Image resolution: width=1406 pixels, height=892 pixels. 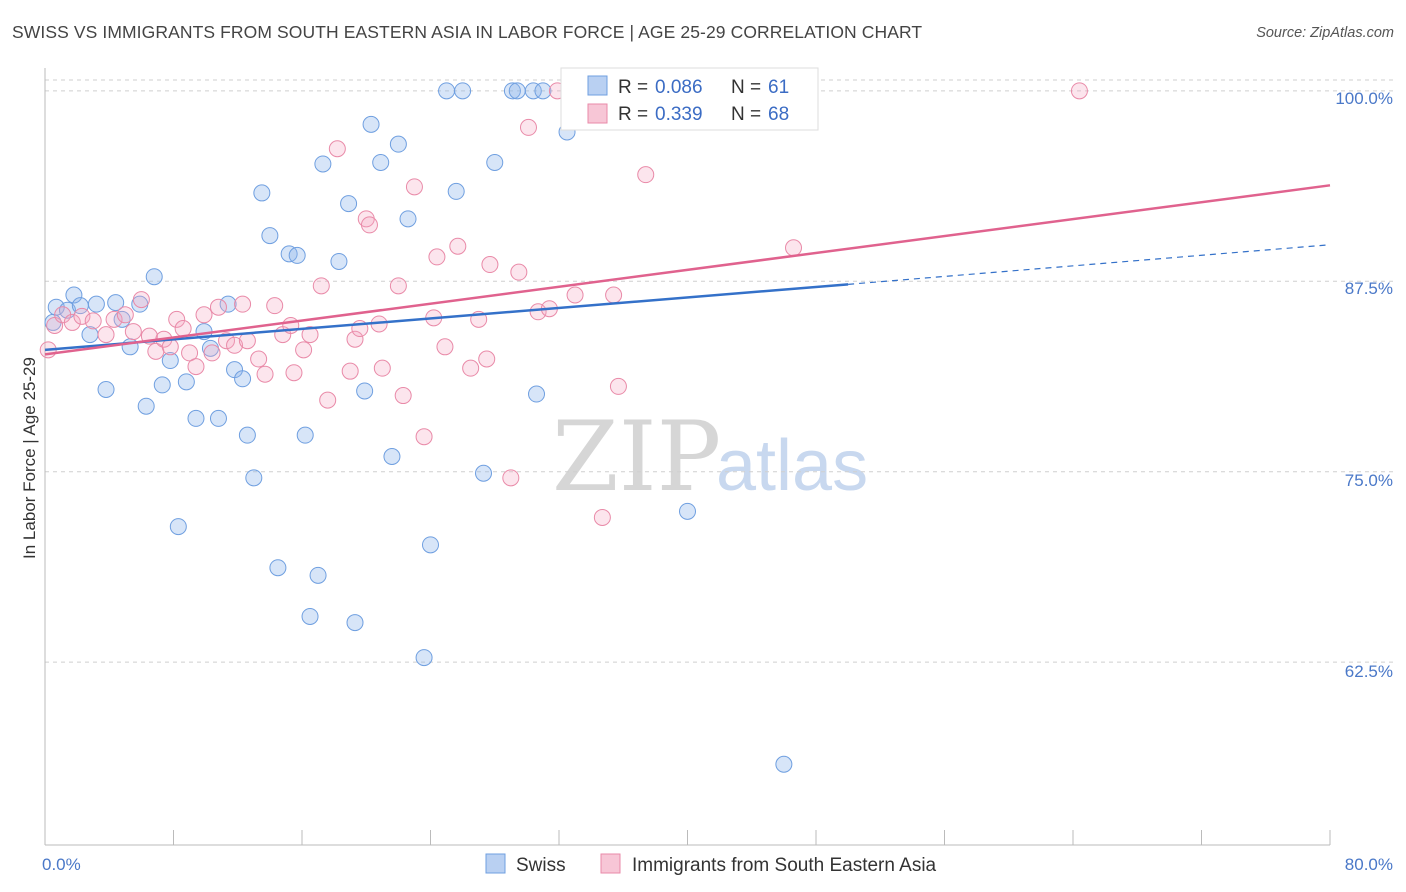 What do you see at coordinates (1369, 864) in the screenshot?
I see `x-tick-label-80: 80.0%` at bounding box center [1369, 864].